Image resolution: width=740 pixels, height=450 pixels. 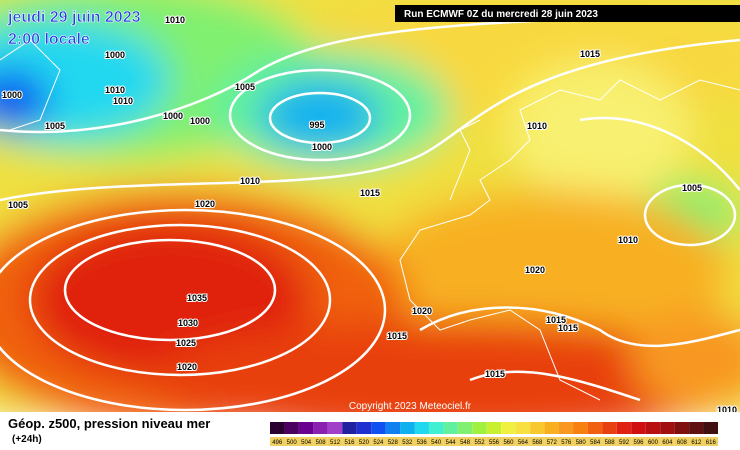 I want to click on scale-label: 596, so click(x=639, y=443).